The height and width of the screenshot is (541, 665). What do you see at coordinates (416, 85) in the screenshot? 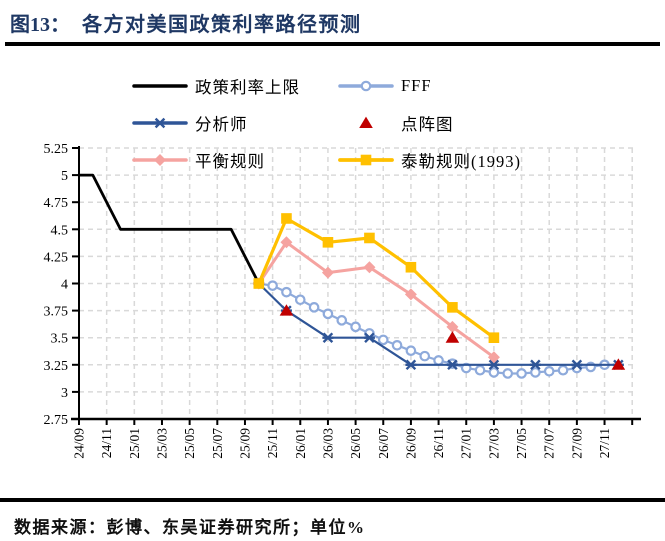
I see `legend-label: FFF` at bounding box center [416, 85].